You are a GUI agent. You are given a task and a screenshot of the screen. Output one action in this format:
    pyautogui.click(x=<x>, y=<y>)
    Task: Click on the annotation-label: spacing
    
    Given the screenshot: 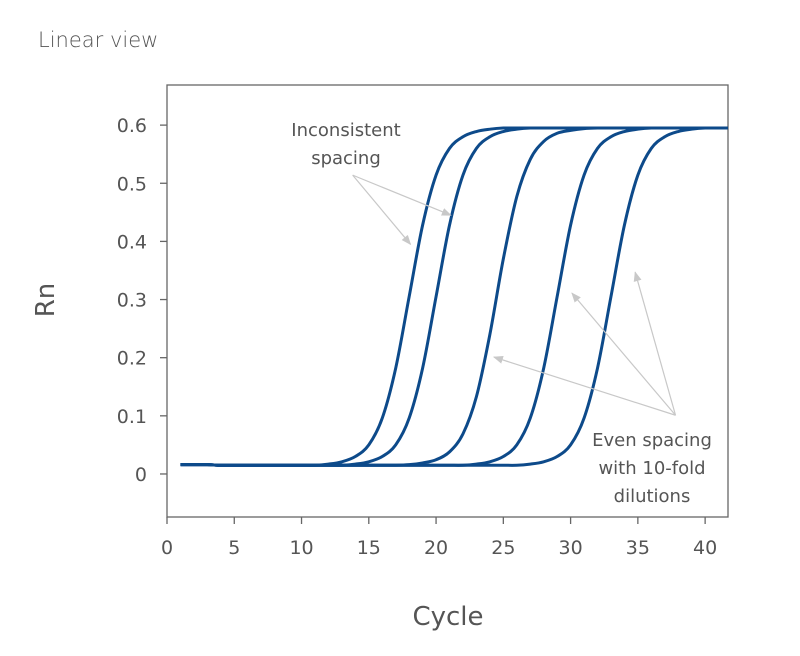 What is the action you would take?
    pyautogui.click(x=346, y=158)
    